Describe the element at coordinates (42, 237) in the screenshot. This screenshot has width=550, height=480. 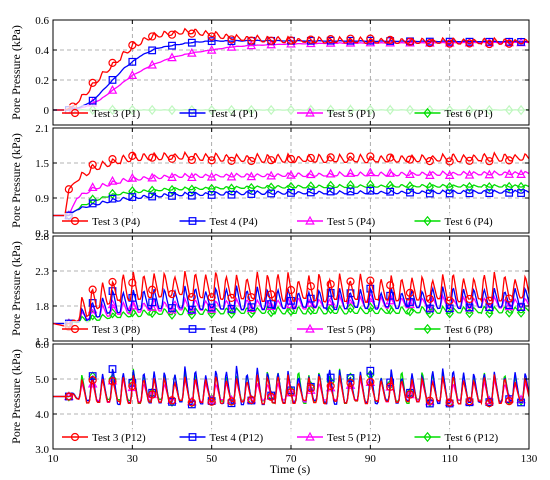
I see `y-tick-label: 2.8` at that location.